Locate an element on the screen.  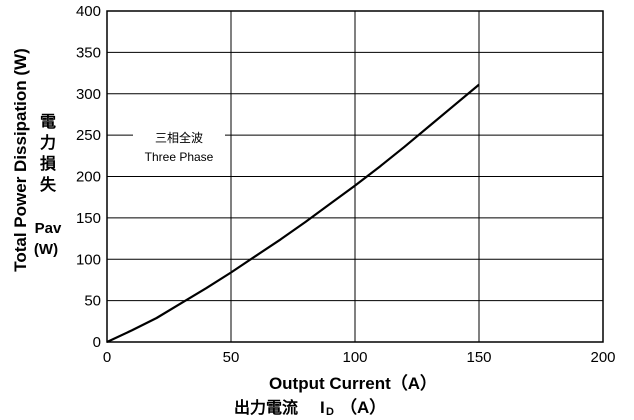
y-tick-label-0: 0 is located at coordinates (97, 342).